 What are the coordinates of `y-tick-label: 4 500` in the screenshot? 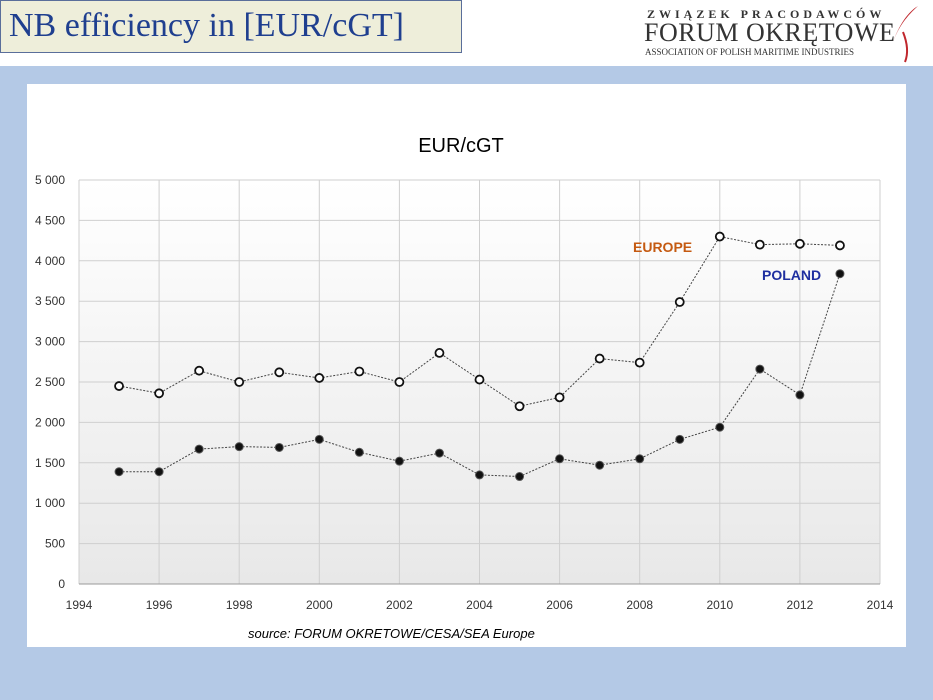 It's located at (50, 220).